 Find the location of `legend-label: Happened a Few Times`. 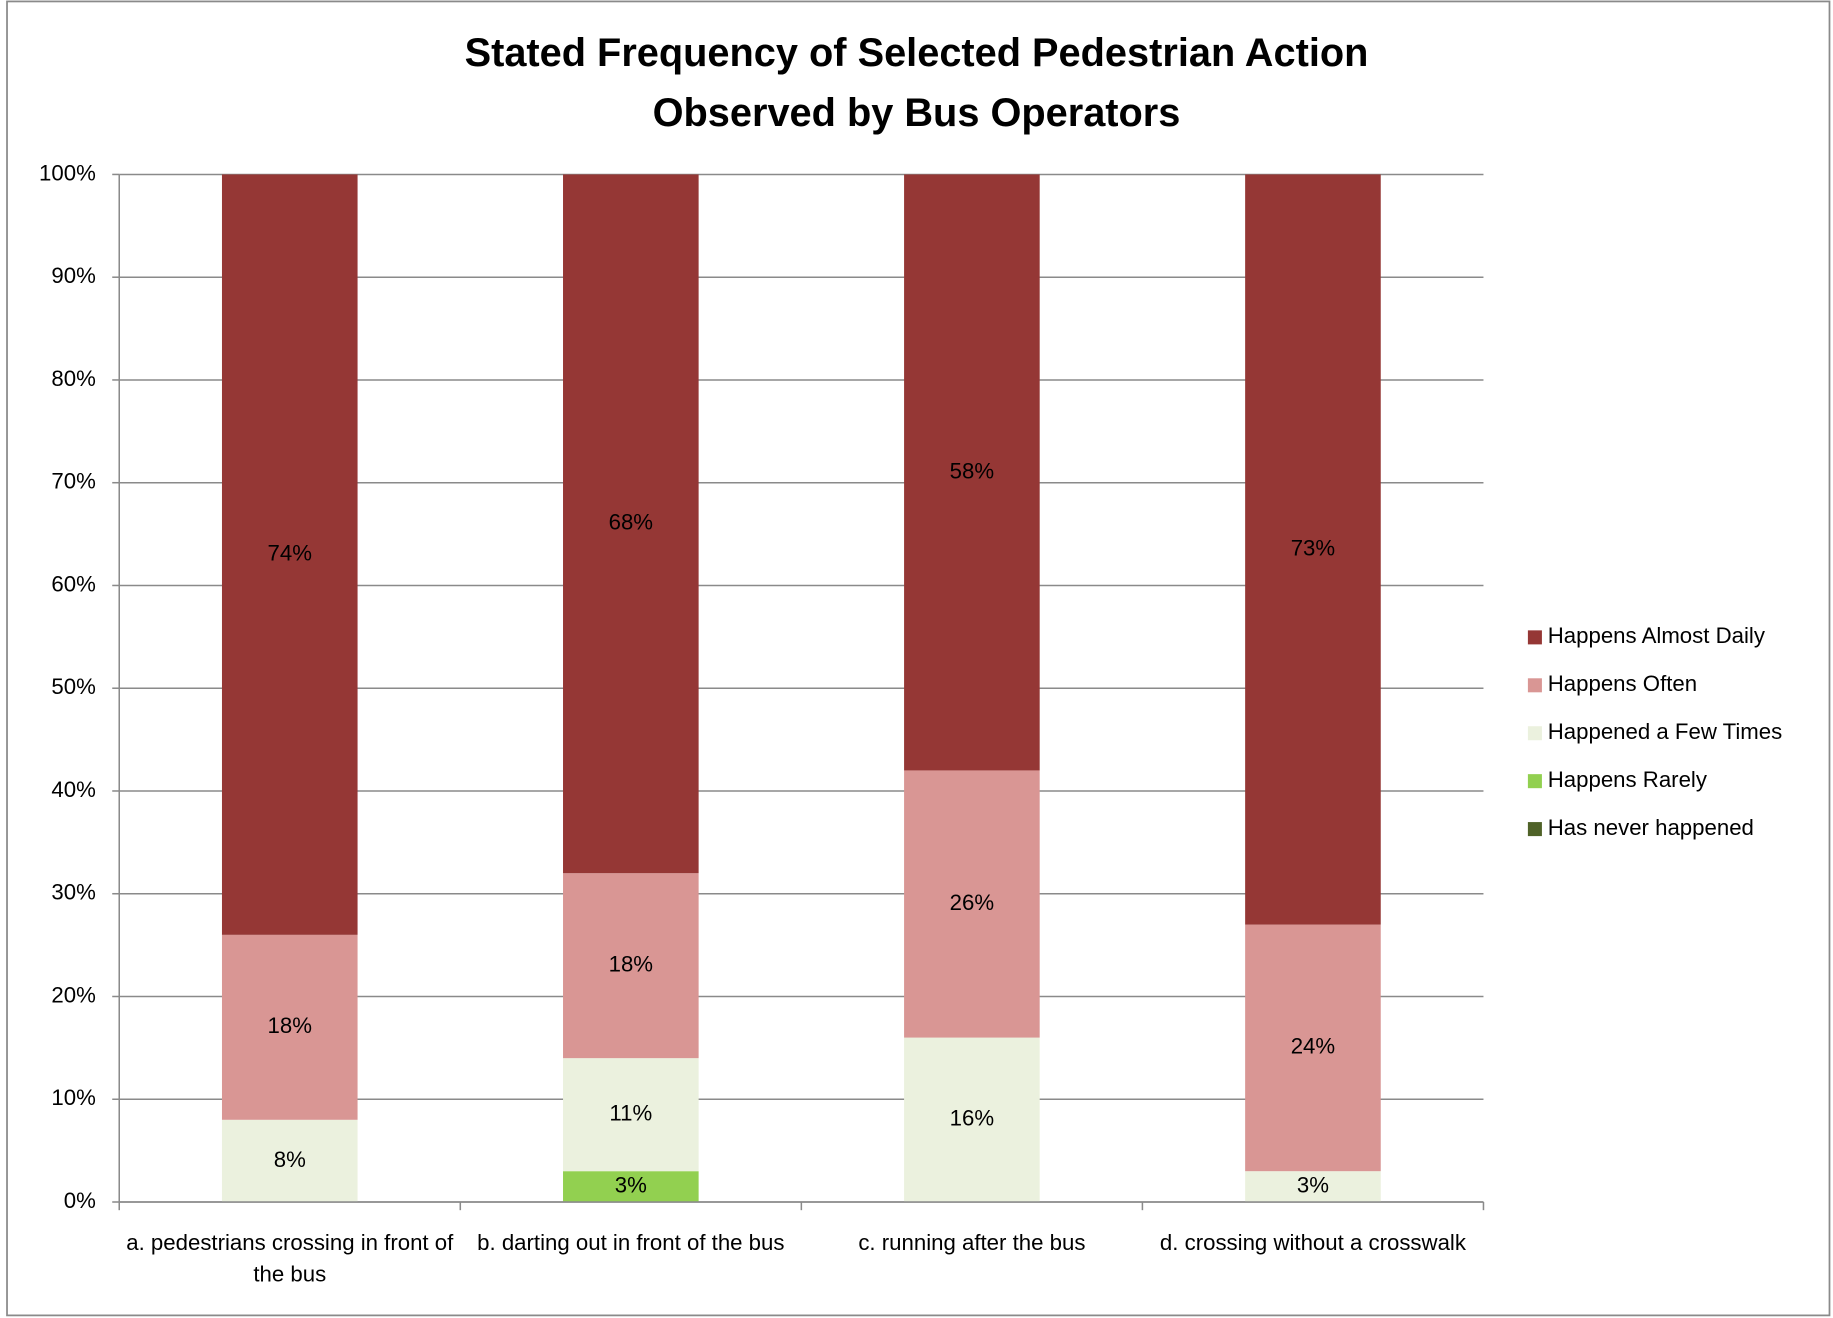

legend-label: Happened a Few Times is located at coordinates (1665, 731).